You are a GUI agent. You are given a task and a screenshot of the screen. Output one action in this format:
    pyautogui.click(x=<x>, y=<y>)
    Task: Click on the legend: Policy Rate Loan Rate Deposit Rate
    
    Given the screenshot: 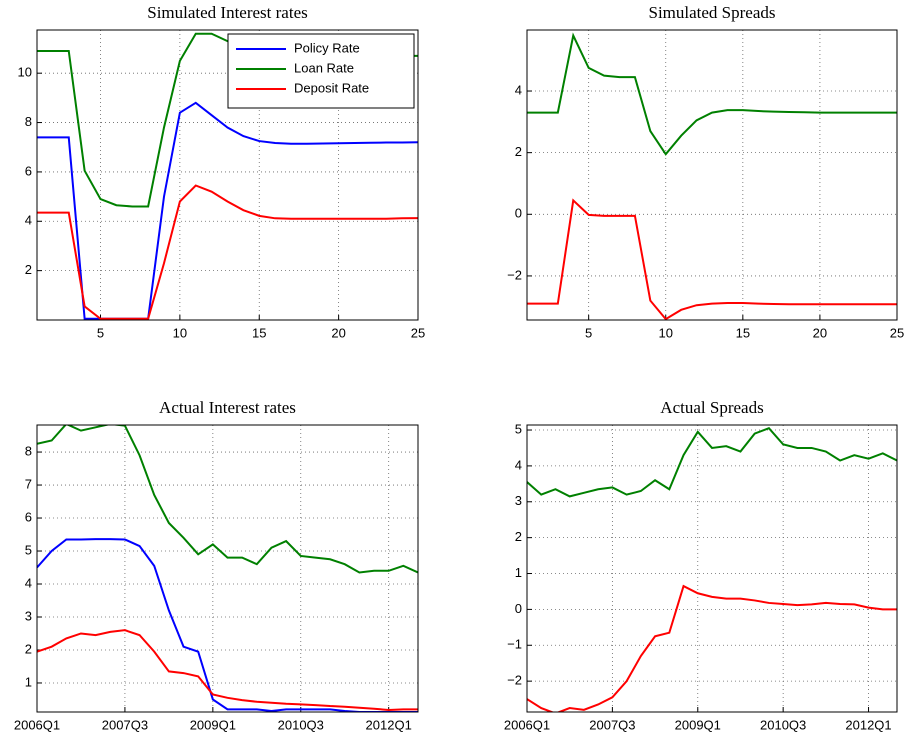 What is the action you would take?
    pyautogui.click(x=321, y=71)
    